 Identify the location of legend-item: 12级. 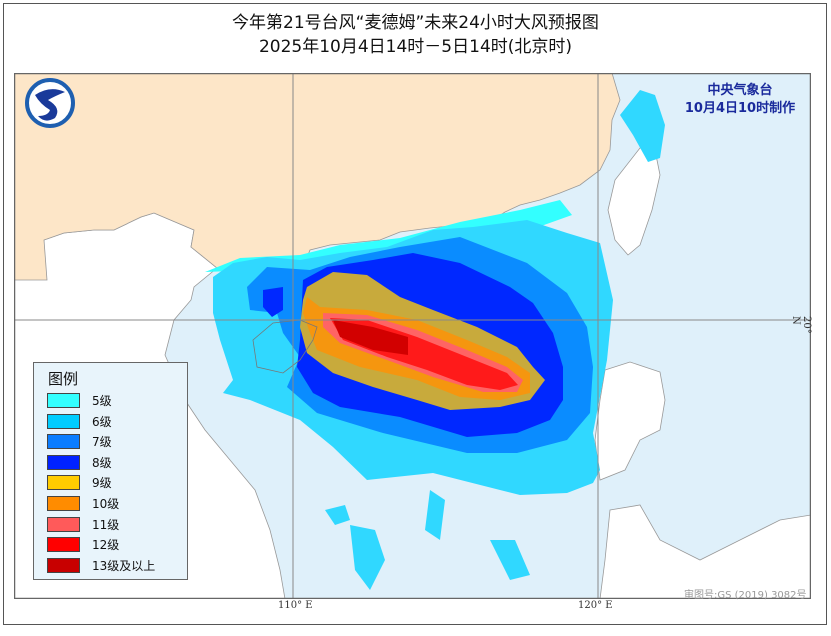
(83, 544).